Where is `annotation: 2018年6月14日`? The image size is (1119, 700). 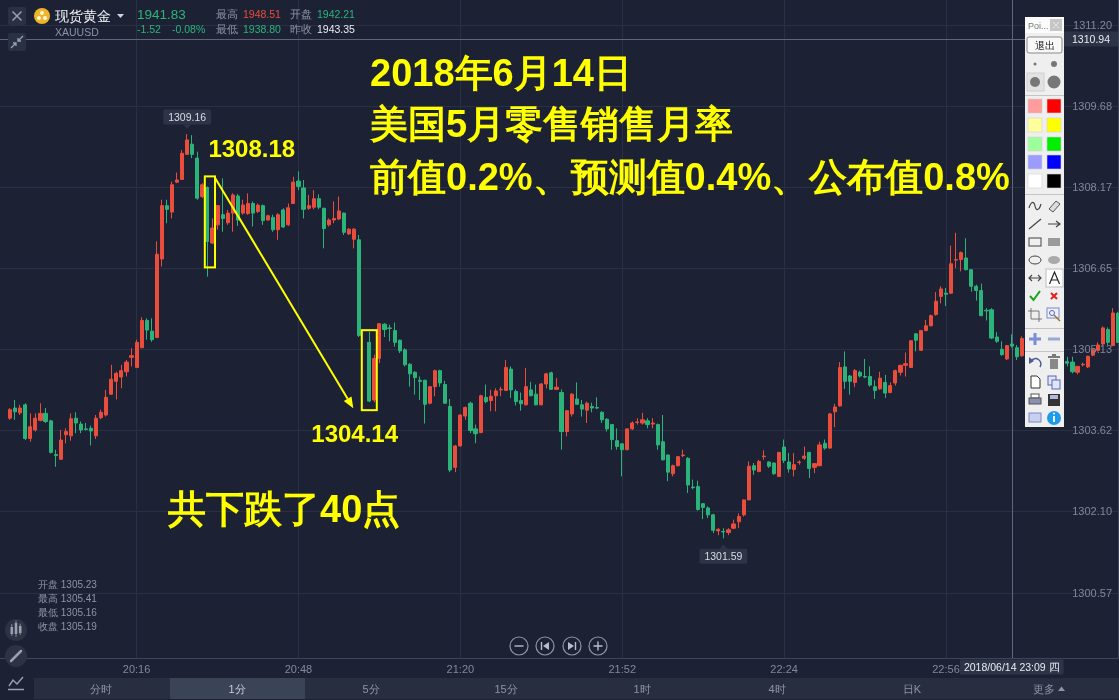 annotation: 2018年6月14日 is located at coordinates (501, 73).